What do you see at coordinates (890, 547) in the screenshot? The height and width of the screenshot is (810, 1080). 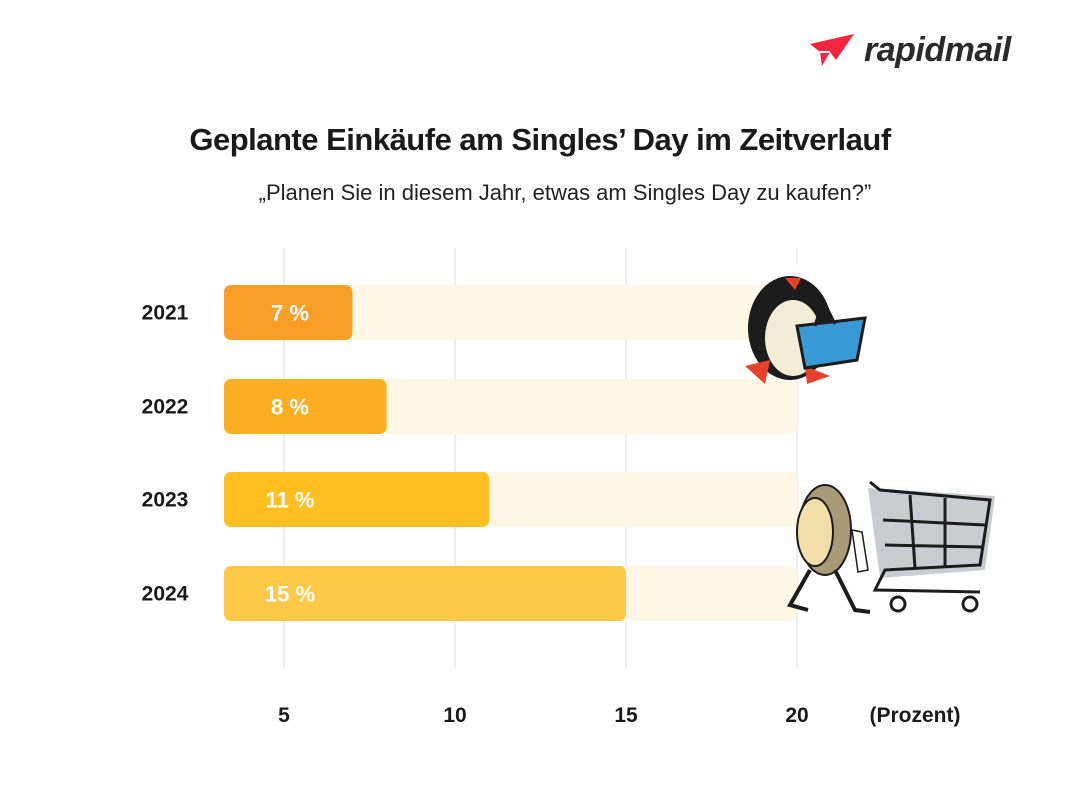 I see `shopping-cart-illustration` at bounding box center [890, 547].